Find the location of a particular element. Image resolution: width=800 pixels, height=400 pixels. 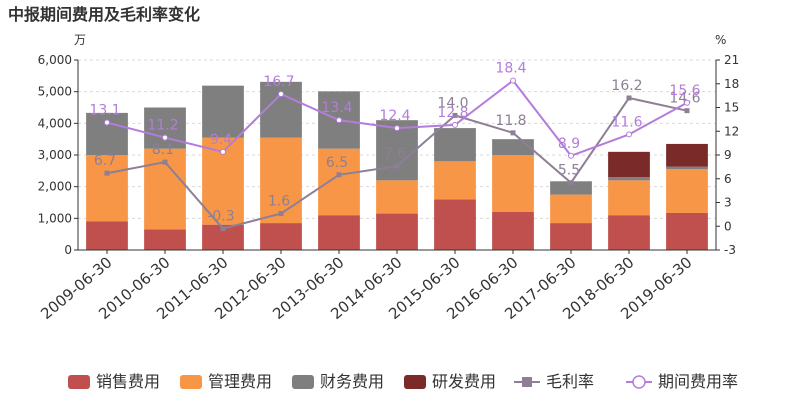

data-label: 12.4 is located at coordinates (394, 116).